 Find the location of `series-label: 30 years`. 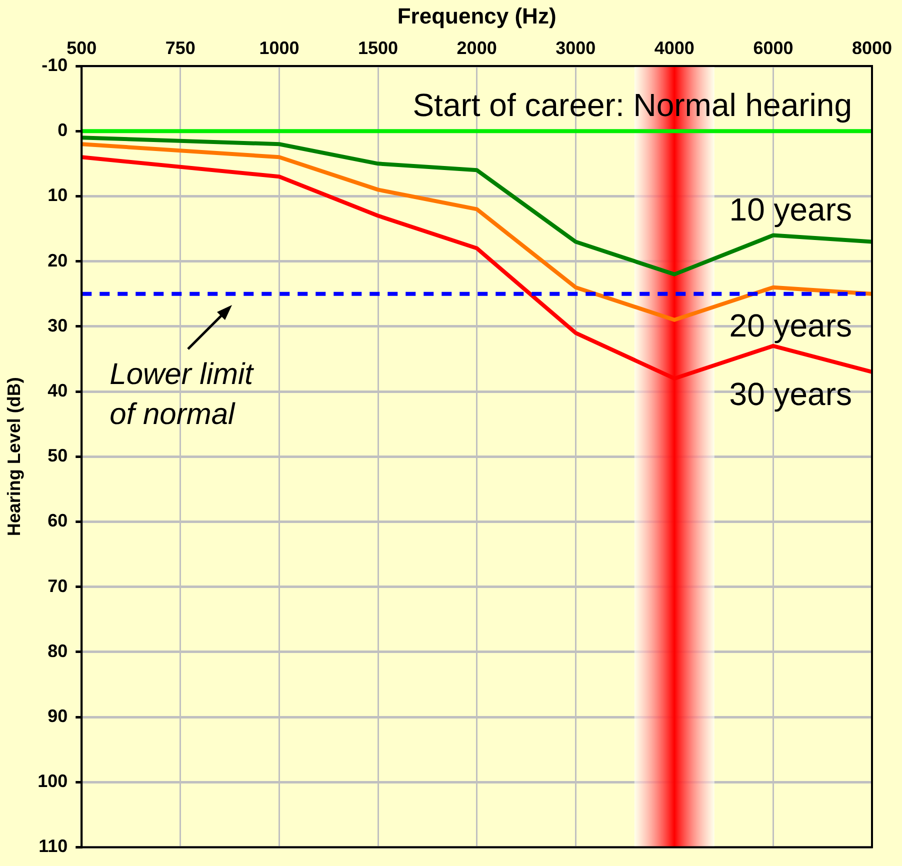

series-label: 30 years is located at coordinates (790, 394).